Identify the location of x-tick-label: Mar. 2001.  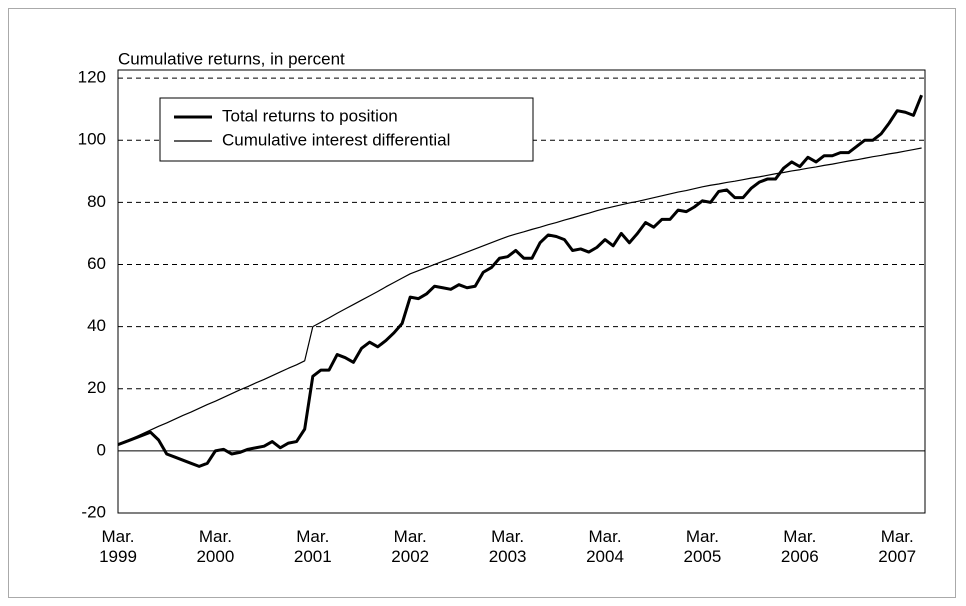
(312, 546).